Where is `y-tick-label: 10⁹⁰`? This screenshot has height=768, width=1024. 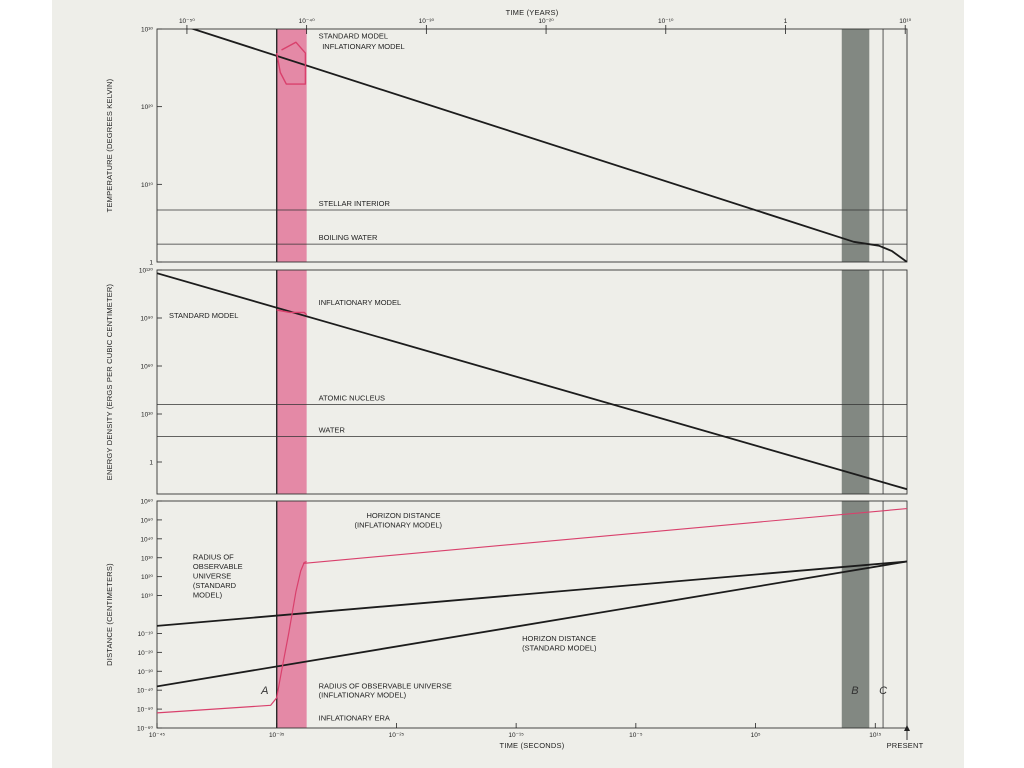
y-tick-label: 10⁹⁰ is located at coordinates (146, 319).